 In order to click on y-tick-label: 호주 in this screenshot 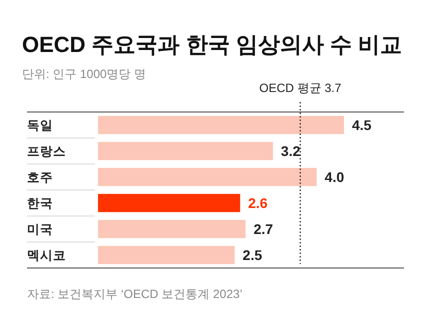, I will do `click(40, 177)`.